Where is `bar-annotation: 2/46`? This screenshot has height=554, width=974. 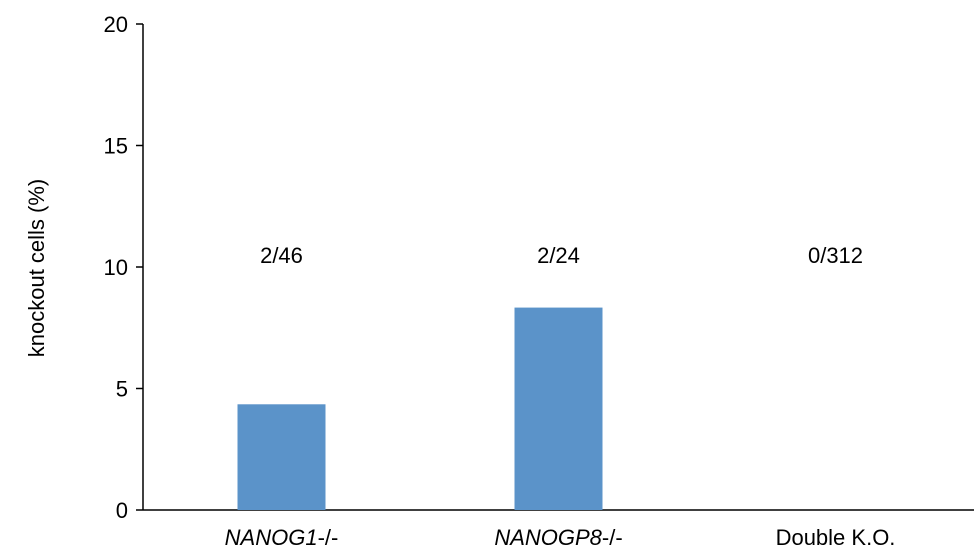 bar-annotation: 2/46 is located at coordinates (281, 255).